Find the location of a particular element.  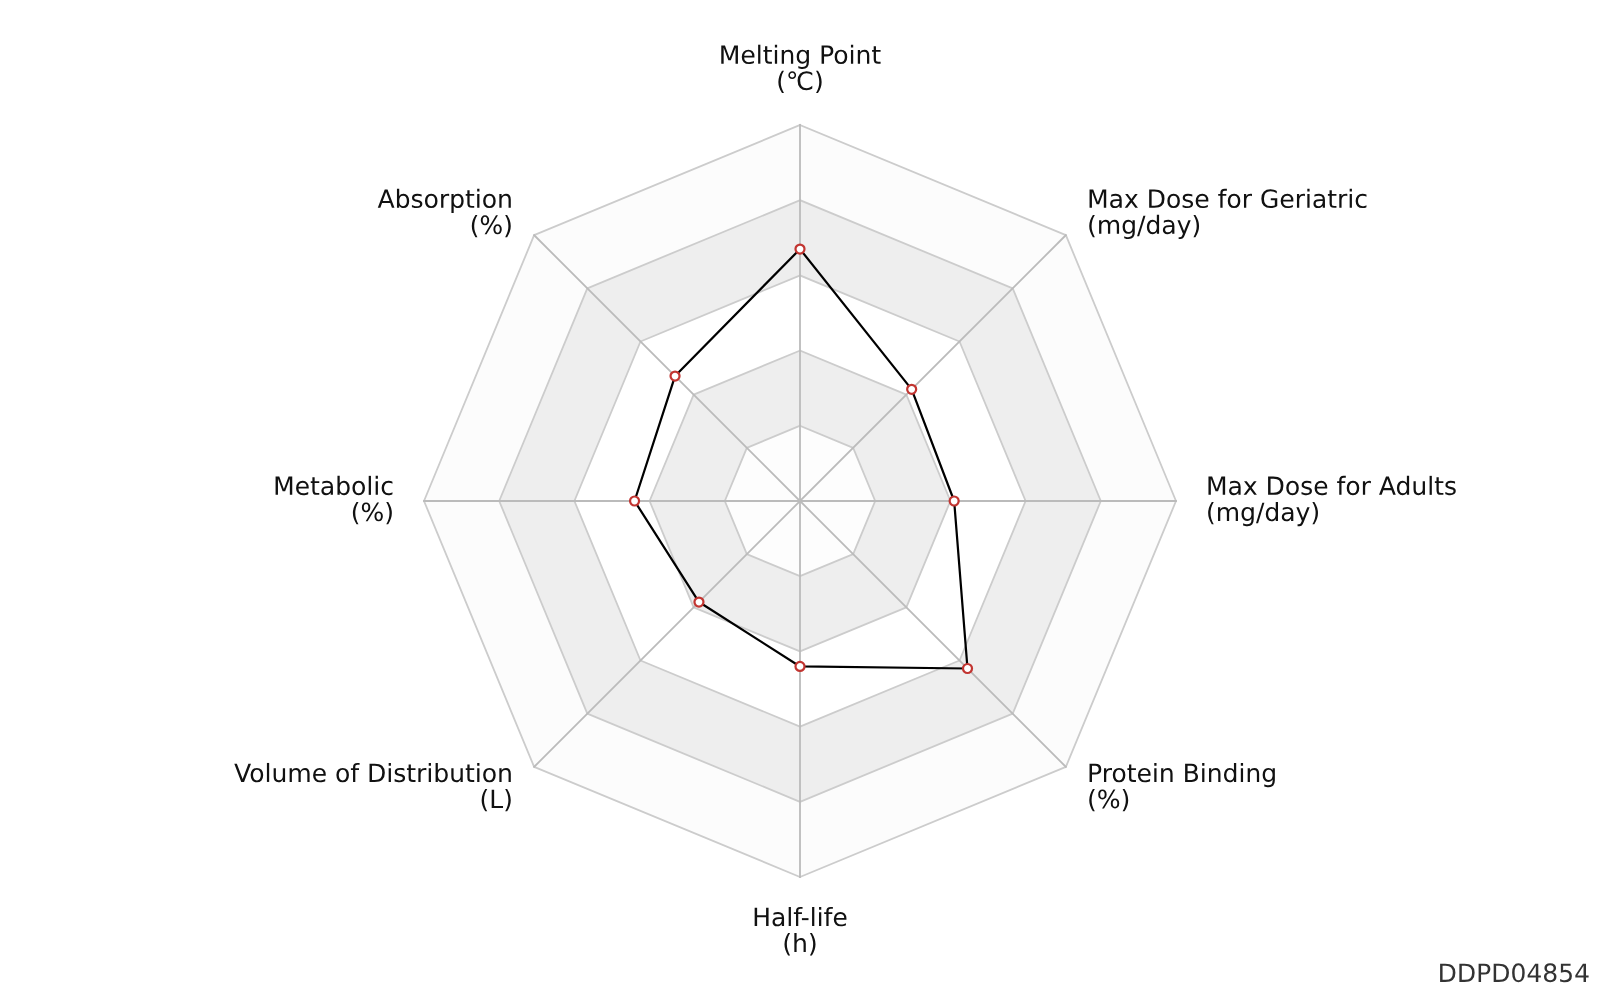

spoke-label: Absorption (%) is located at coordinates (444, 213).